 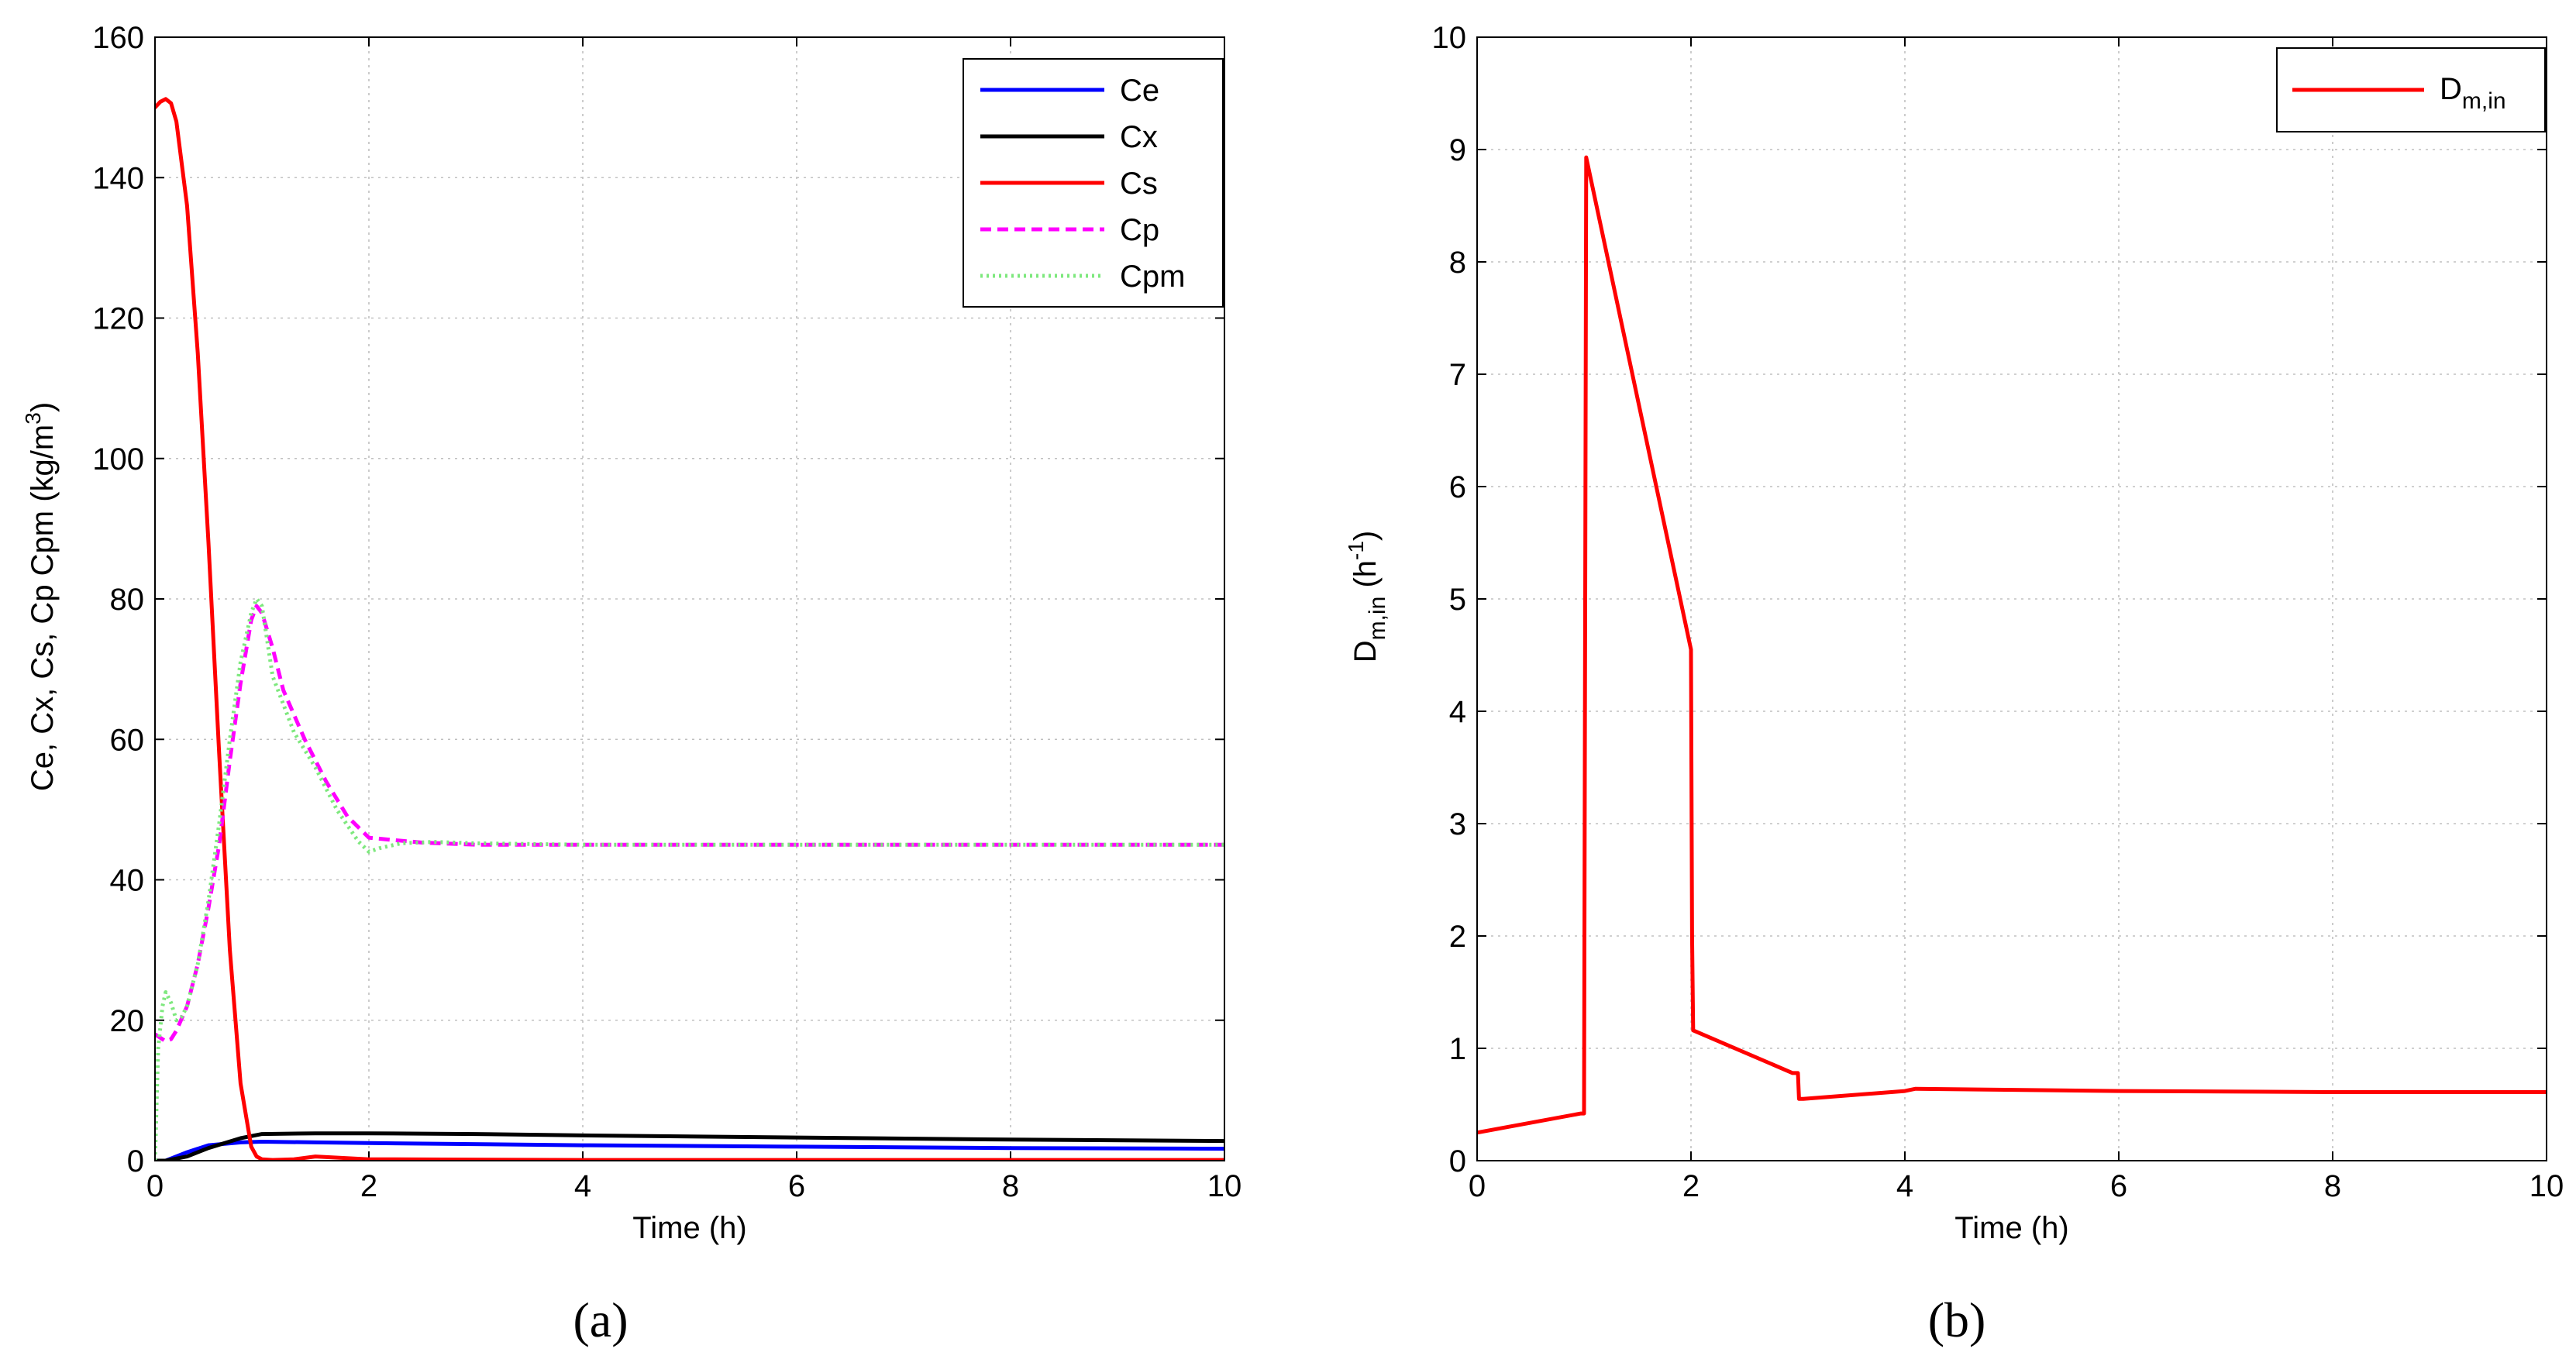 I want to click on y-tick-label: 40, so click(x=127, y=881).